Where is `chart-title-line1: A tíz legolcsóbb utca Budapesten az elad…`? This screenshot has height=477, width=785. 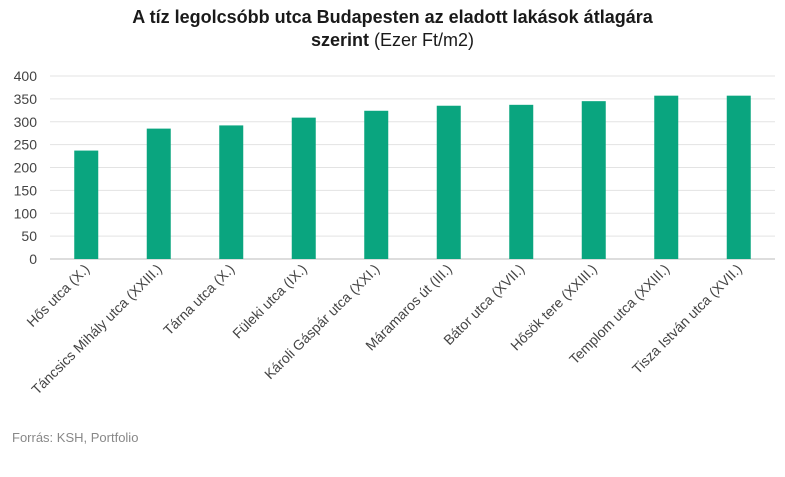 chart-title-line1: A tíz legolcsóbb utca Budapesten az elad… is located at coordinates (392, 17).